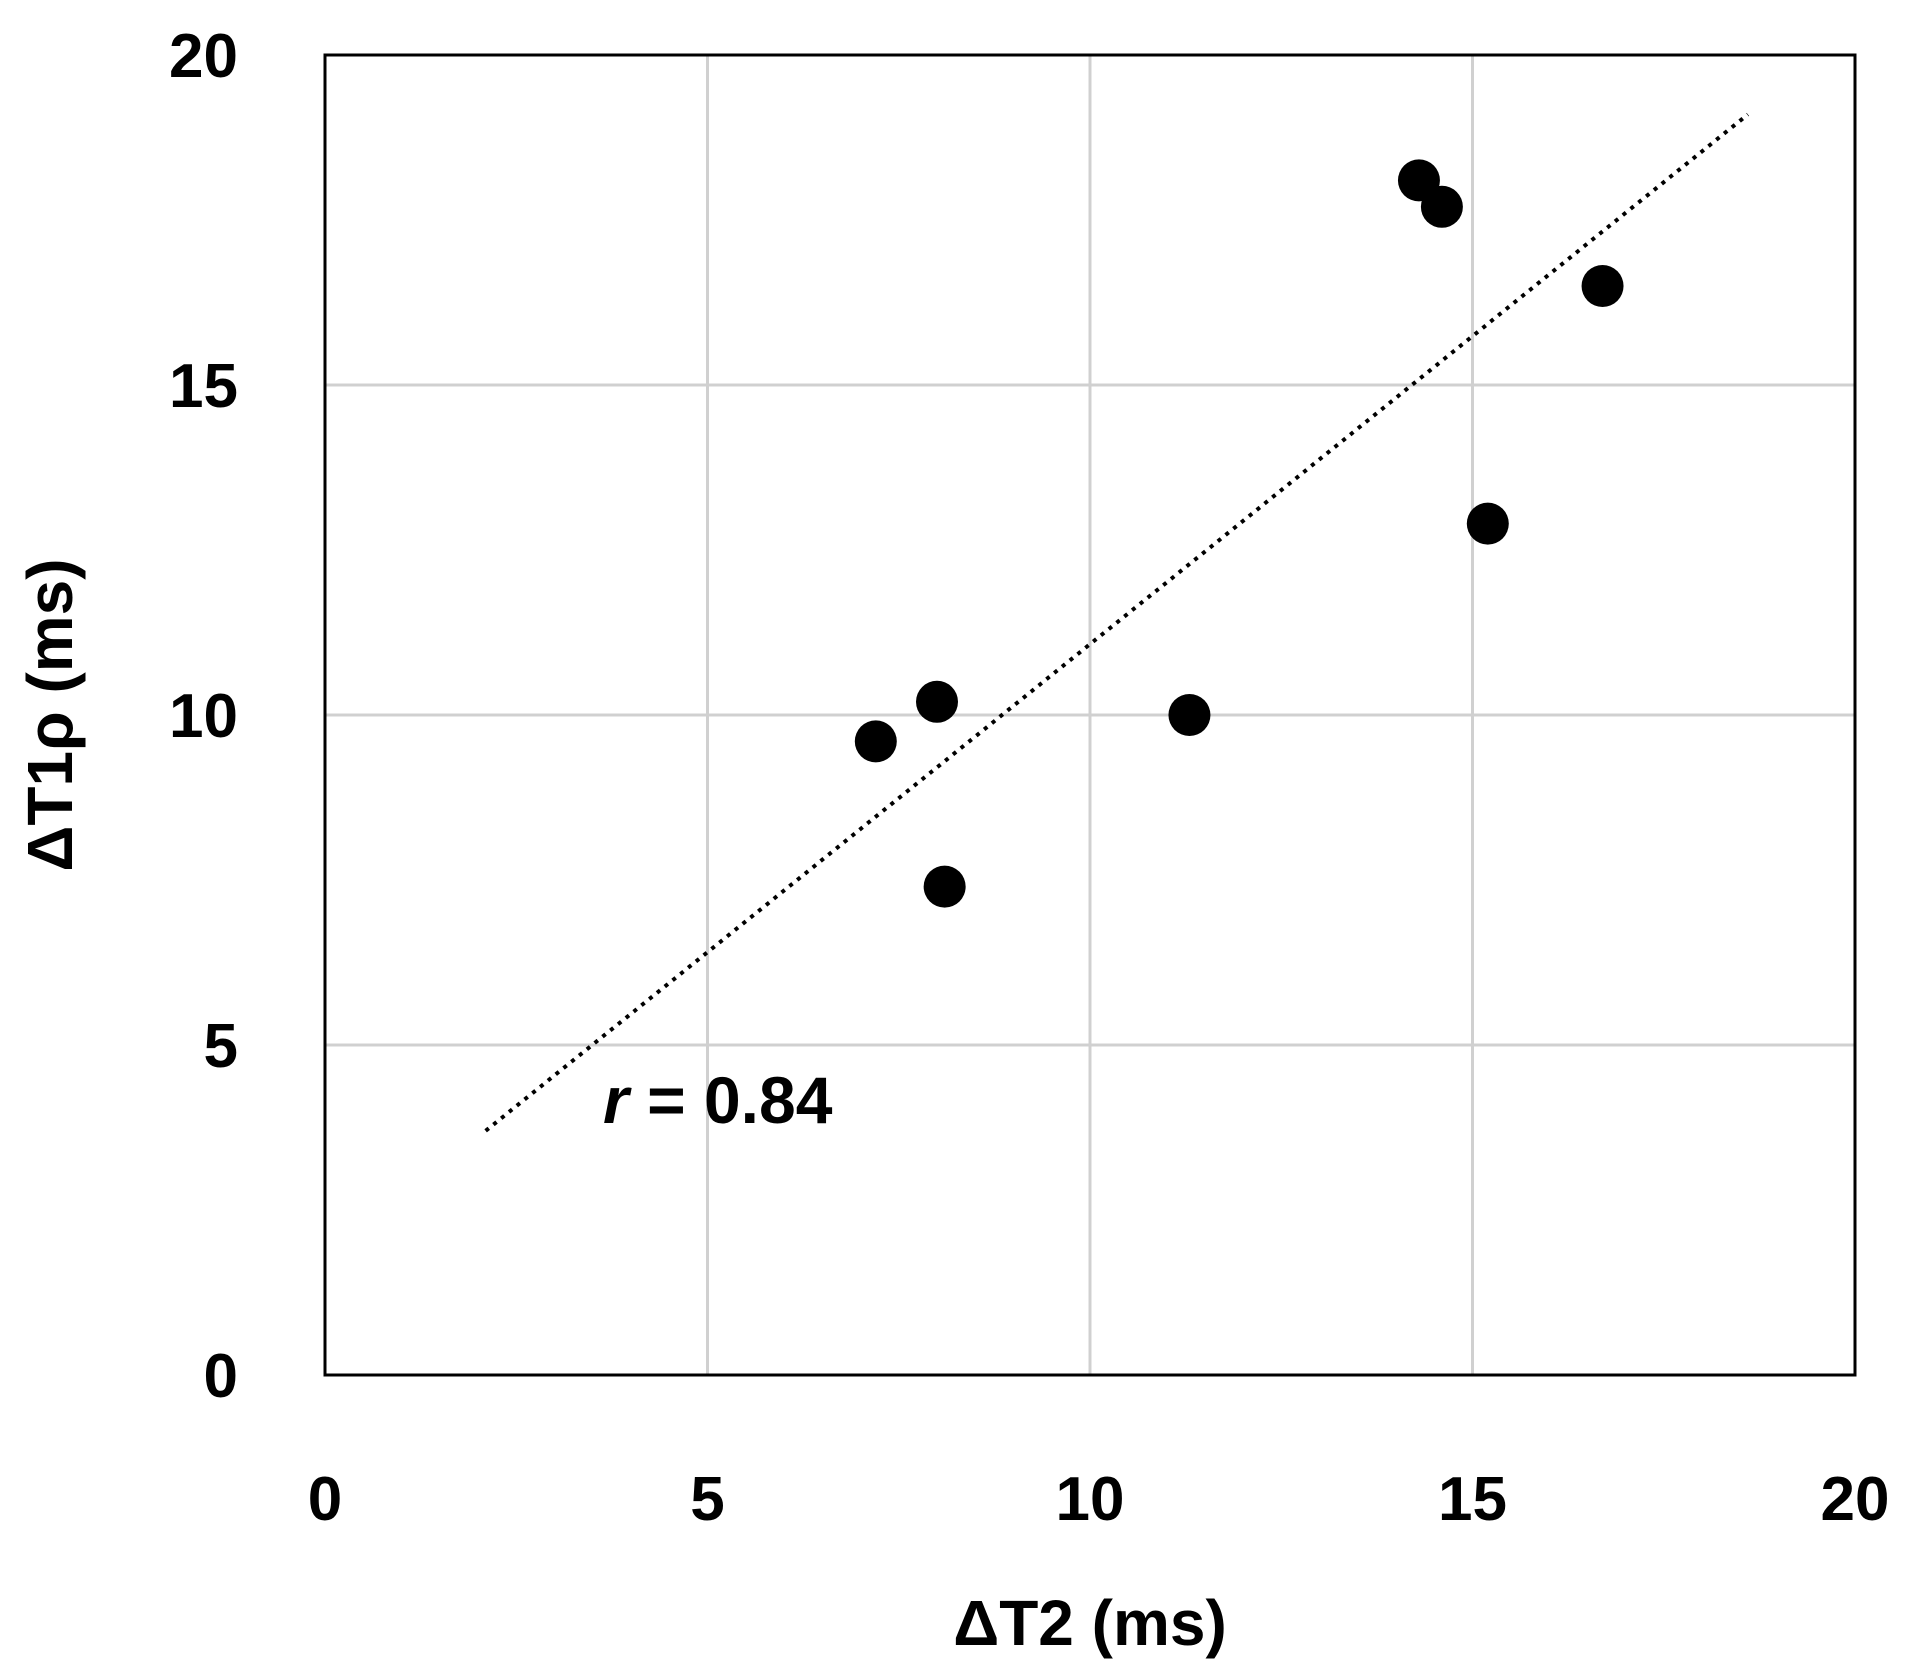 The width and height of the screenshot is (1920, 1678). What do you see at coordinates (203, 56) in the screenshot?
I see `y-tick-label: 20` at bounding box center [203, 56].